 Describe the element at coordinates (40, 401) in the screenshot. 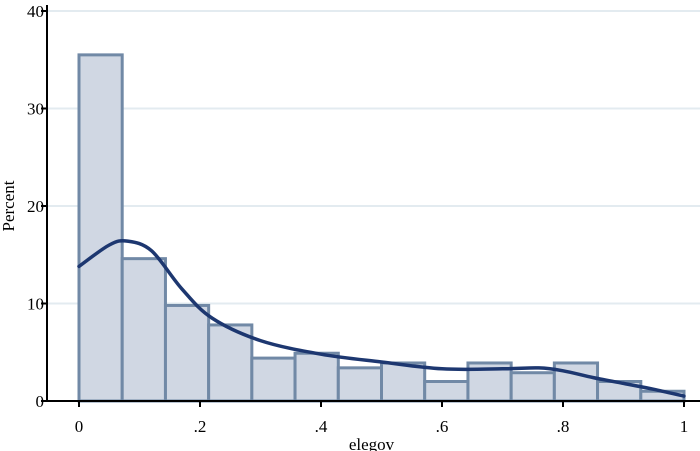

I see `y-tick-label-0: 0` at that location.